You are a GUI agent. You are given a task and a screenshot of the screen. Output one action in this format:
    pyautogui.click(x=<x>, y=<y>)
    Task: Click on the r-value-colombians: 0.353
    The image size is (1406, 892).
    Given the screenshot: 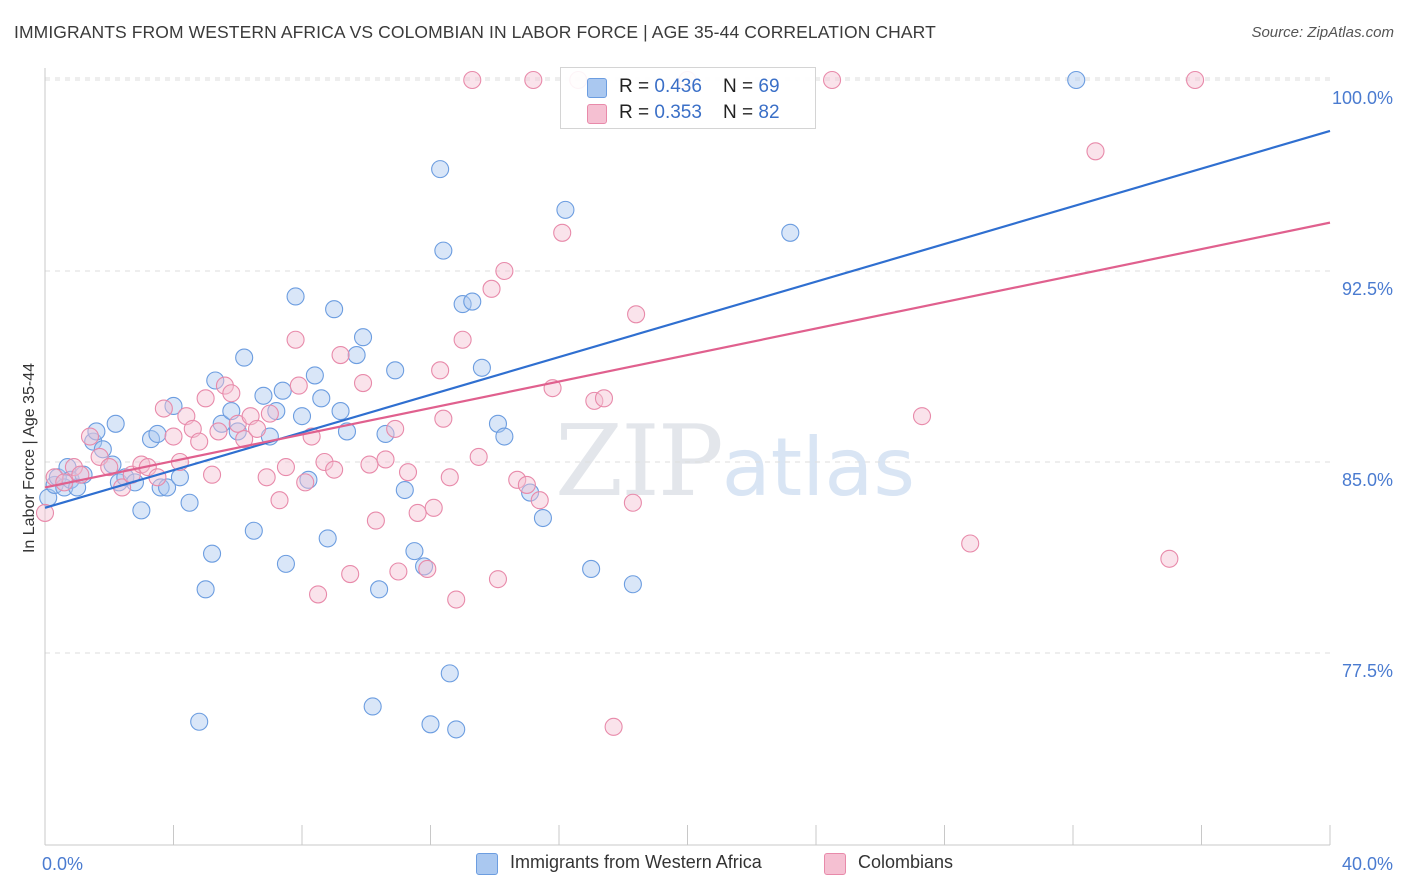 What is the action you would take?
    pyautogui.click(x=678, y=112)
    